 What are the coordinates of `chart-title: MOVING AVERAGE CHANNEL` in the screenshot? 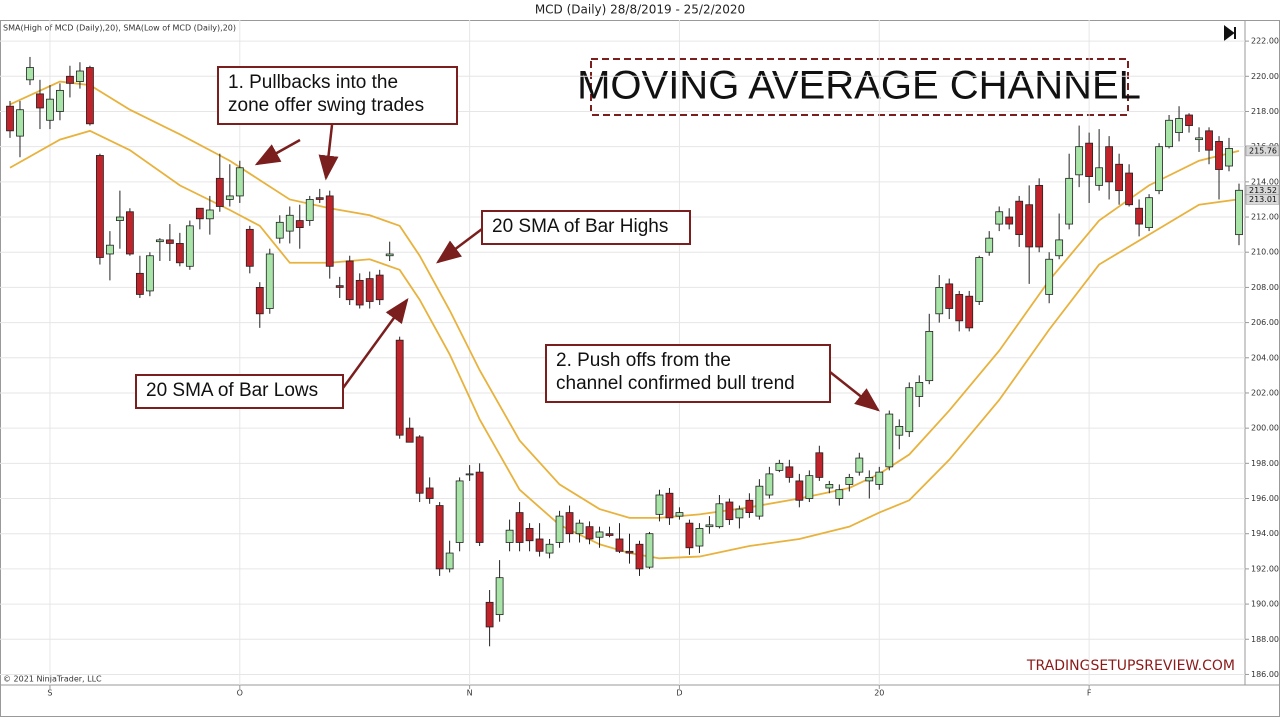 It's located at (859, 86).